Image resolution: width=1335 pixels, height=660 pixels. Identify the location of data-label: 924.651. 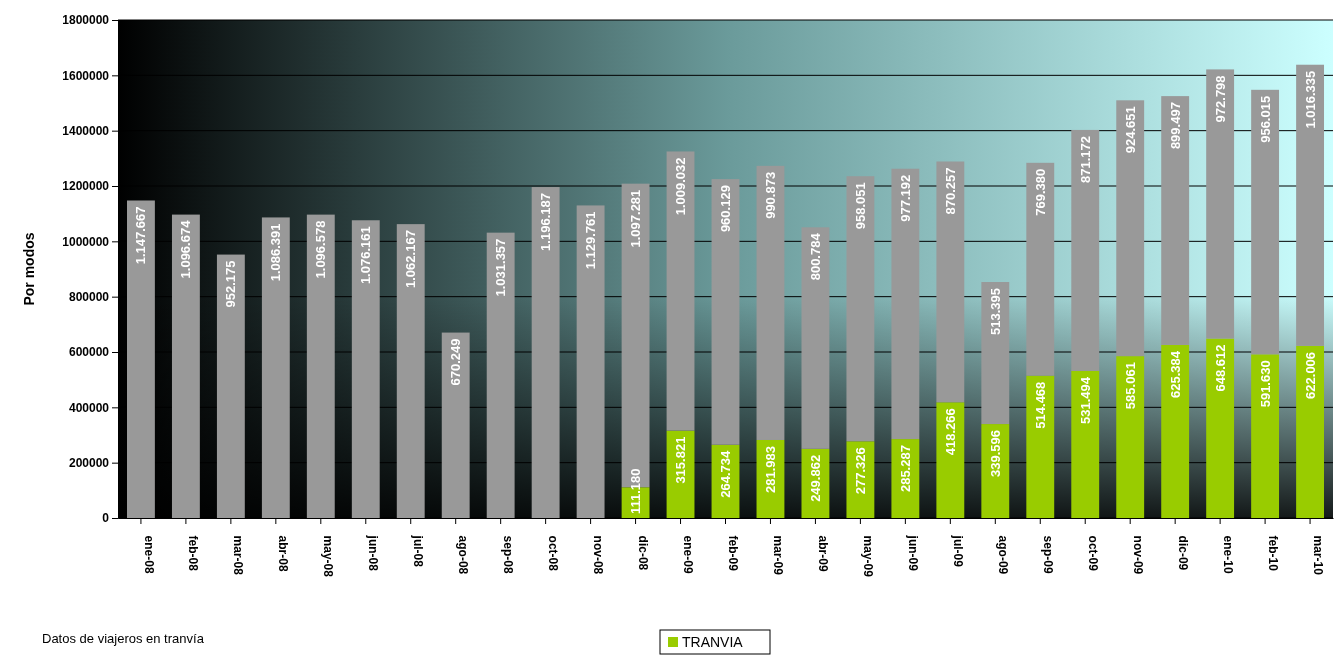
(1130, 130).